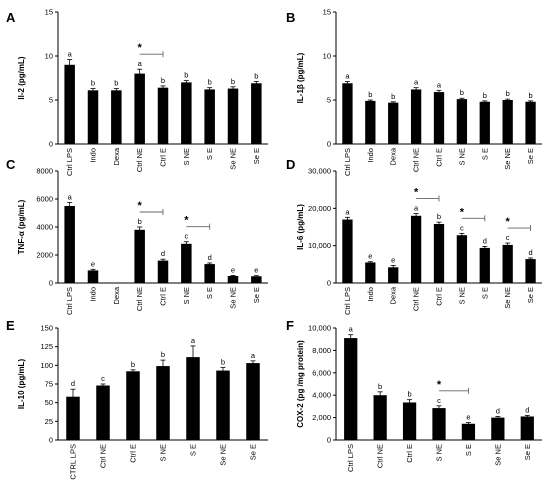 The image size is (550, 496). I want to click on y-tick-label: 30,000, so click(319, 171).